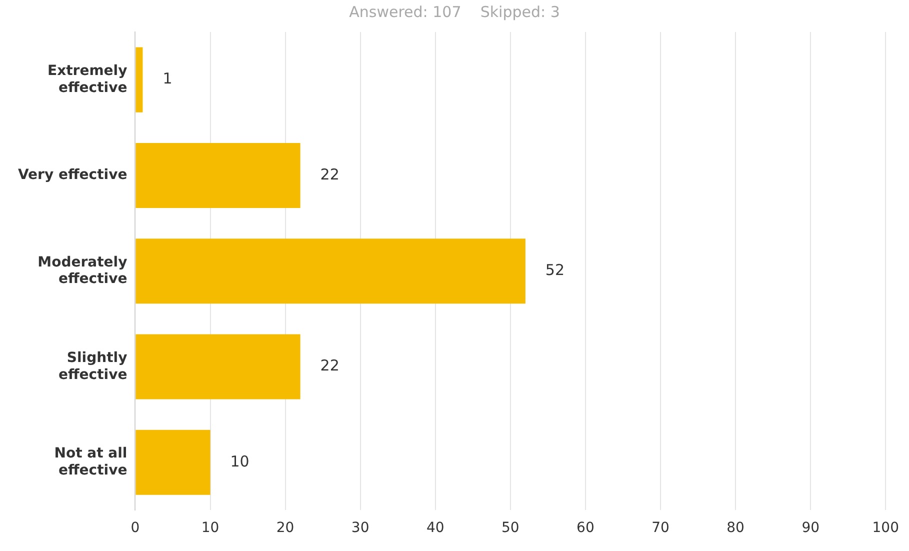 The width and height of the screenshot is (909, 551). I want to click on y-tick-label: Very effective, so click(73, 175).